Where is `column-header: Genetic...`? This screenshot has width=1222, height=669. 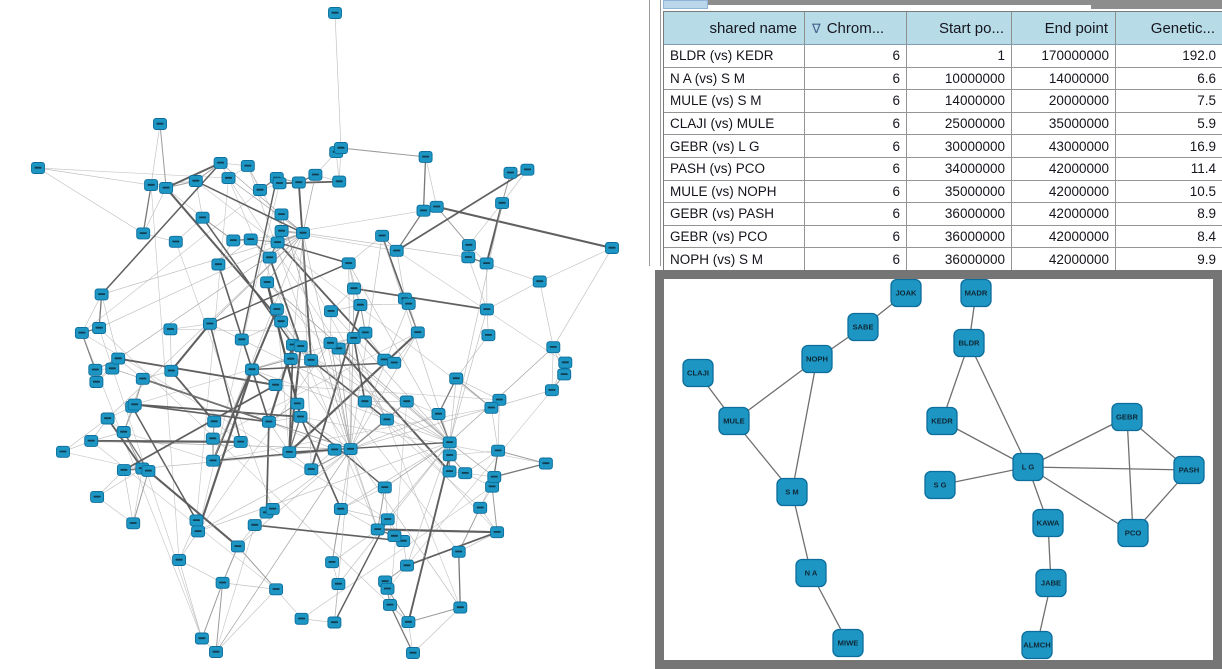 column-header: Genetic... is located at coordinates (1169, 28).